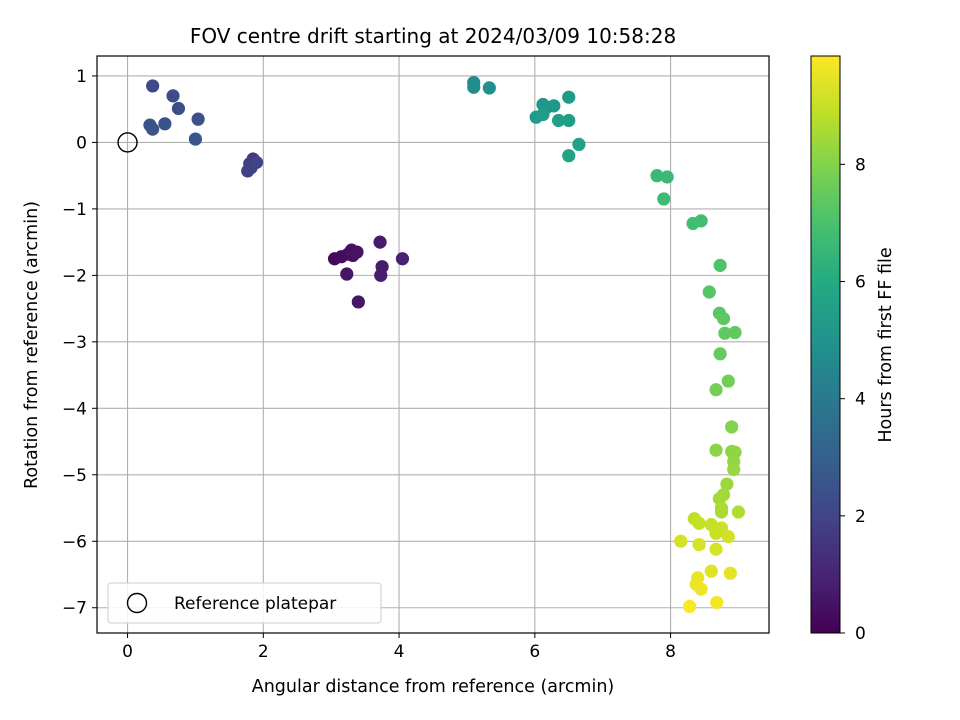 This screenshot has width=960, height=720. Describe the element at coordinates (74, 609) in the screenshot. I see `y-tick-label: −7` at that location.